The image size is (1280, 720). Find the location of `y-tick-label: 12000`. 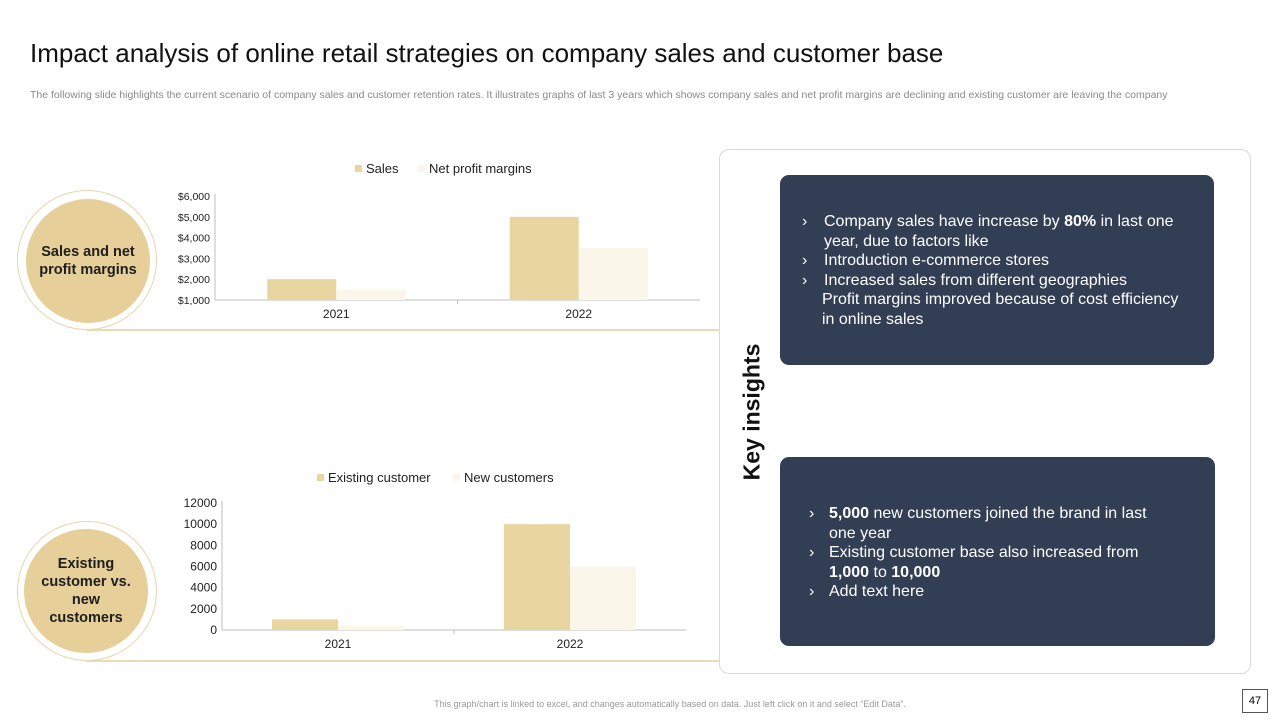

y-tick-label: 12000 is located at coordinates (201, 503).